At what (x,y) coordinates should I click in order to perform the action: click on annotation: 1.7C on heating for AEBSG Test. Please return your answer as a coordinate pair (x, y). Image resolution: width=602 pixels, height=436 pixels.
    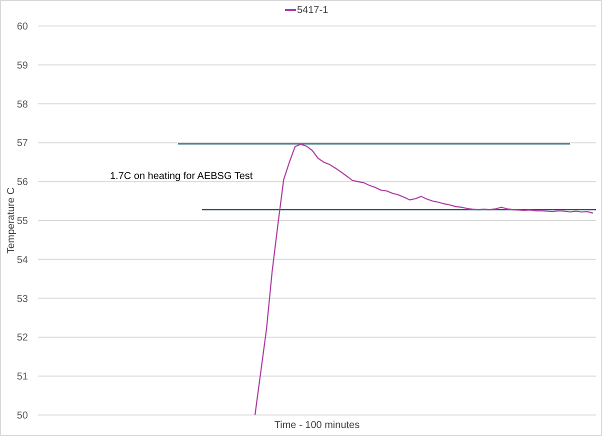
    Looking at the image, I should click on (181, 176).